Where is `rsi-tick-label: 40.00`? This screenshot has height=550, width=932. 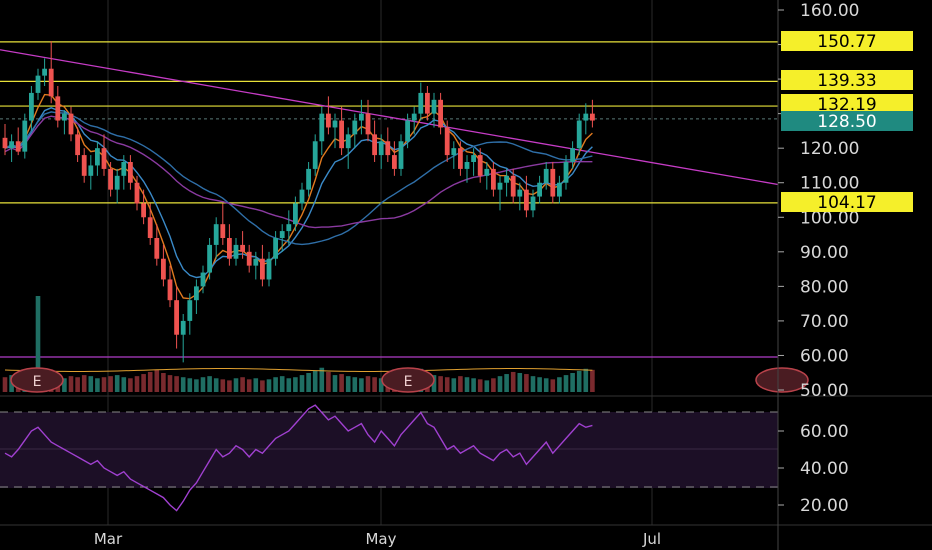 rsi-tick-label: 40.00 is located at coordinates (824, 469).